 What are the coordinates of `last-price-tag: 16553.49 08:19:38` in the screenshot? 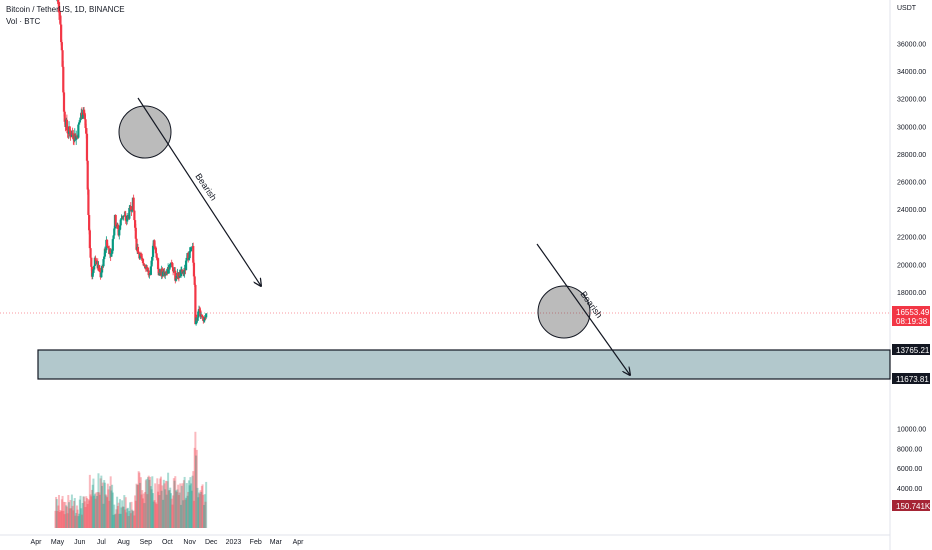 It's located at (911, 316).